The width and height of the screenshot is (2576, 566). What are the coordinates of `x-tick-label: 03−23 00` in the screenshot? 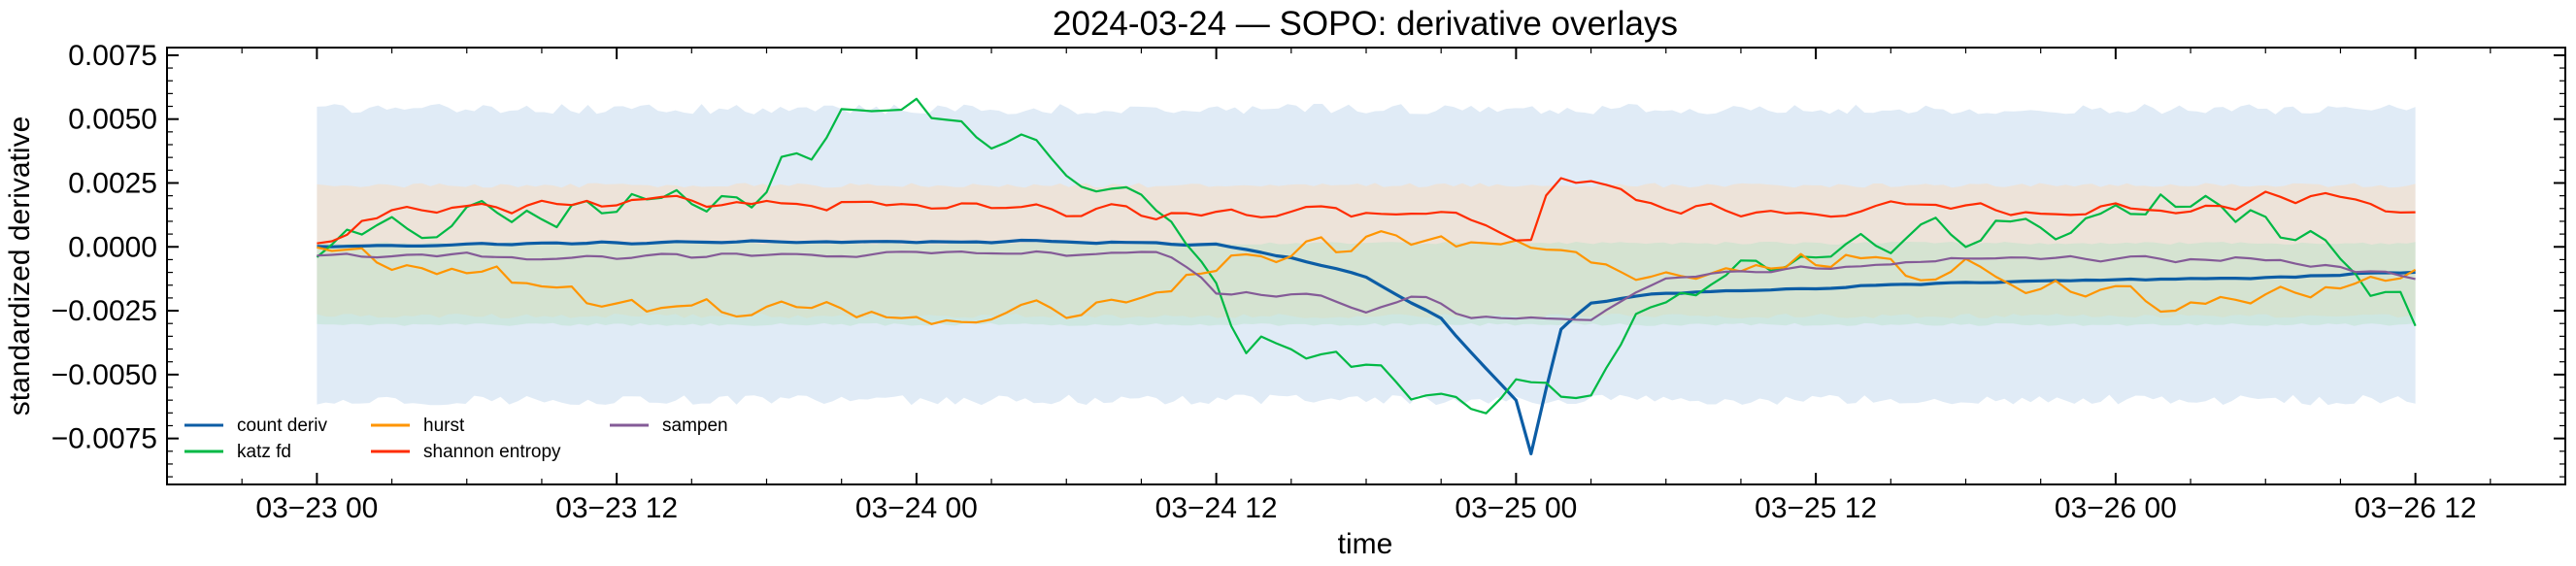 It's located at (317, 508).